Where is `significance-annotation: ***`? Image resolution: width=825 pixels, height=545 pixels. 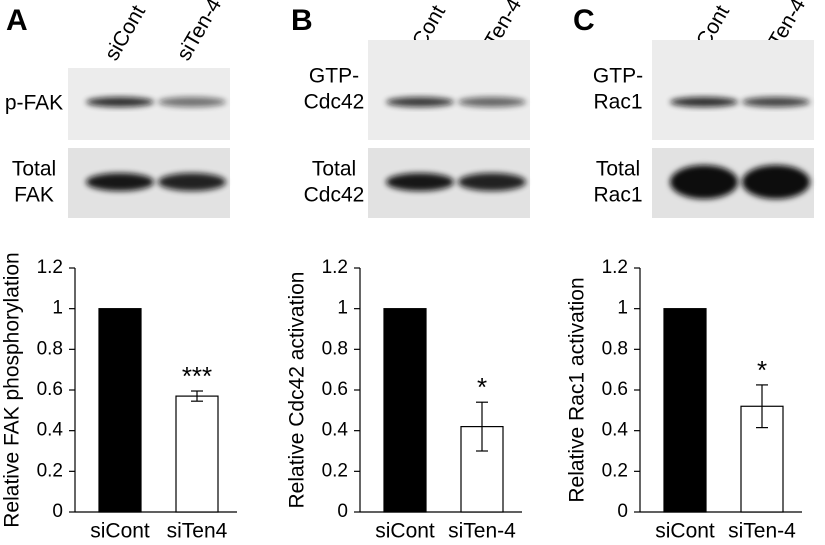 significance-annotation: *** is located at coordinates (197, 376).